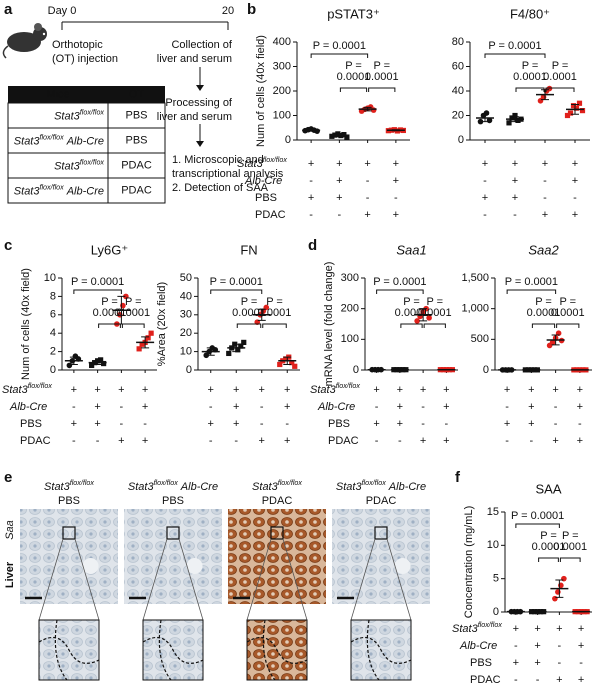 Image resolution: width=600 pixels, height=689 pixels. I want to click on ot-treatment: PBS, so click(136, 115).